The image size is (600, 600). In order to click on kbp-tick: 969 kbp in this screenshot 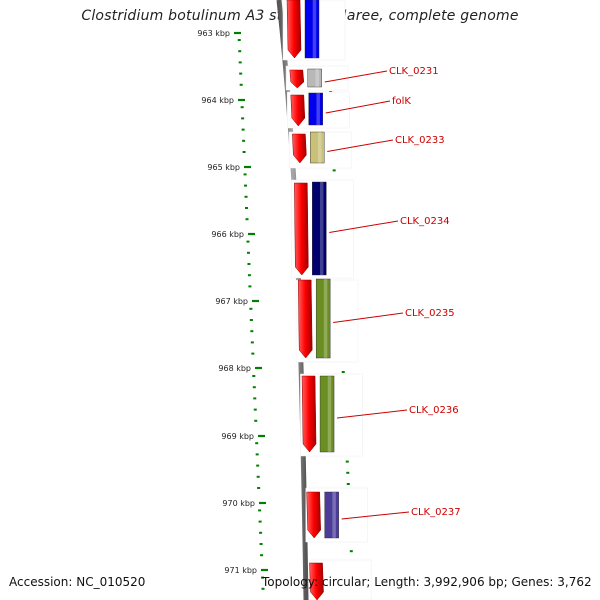, I will do `click(243, 436)`.